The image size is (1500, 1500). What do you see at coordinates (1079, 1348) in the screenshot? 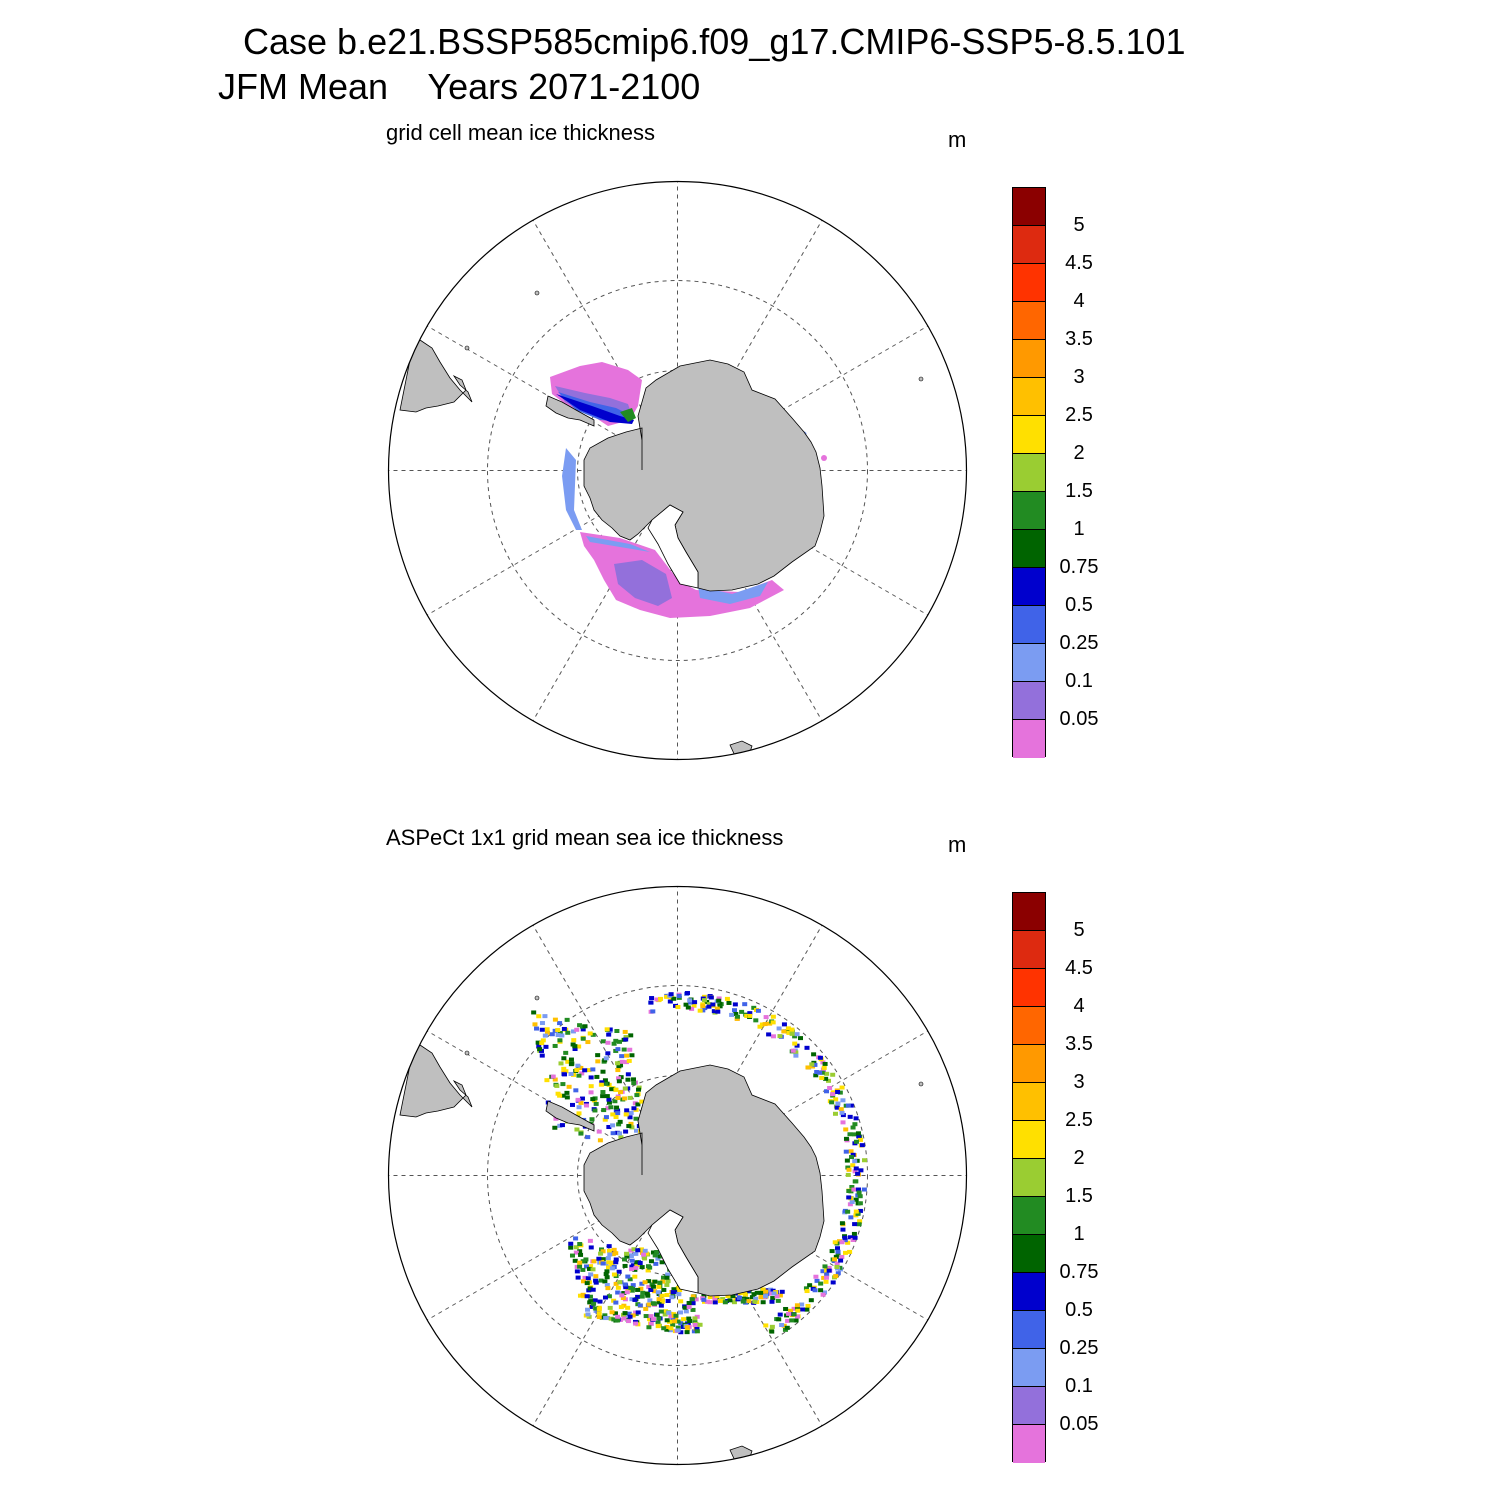
I see `colorbar-tick-label: 0.25` at bounding box center [1079, 1348].